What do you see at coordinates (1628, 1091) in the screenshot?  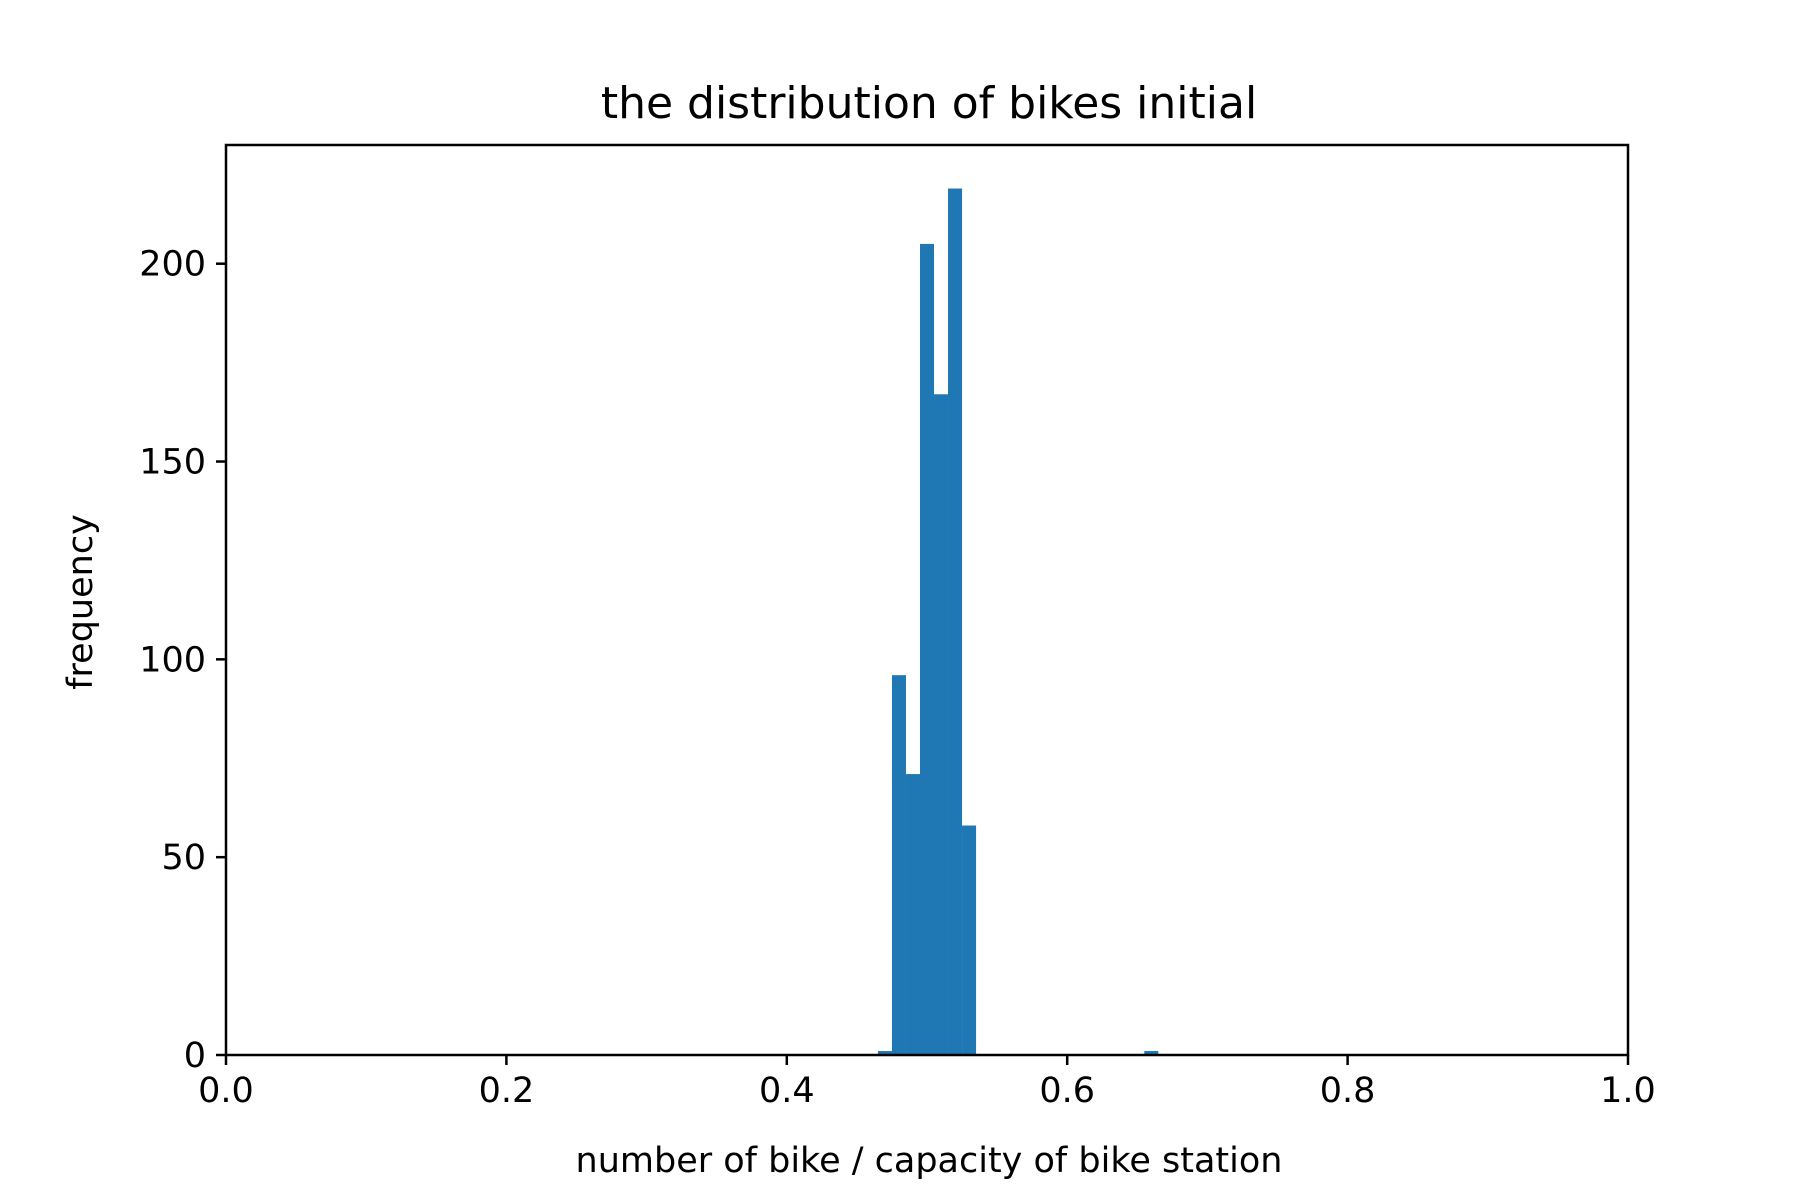 I see `x-tick-label: 1.0` at bounding box center [1628, 1091].